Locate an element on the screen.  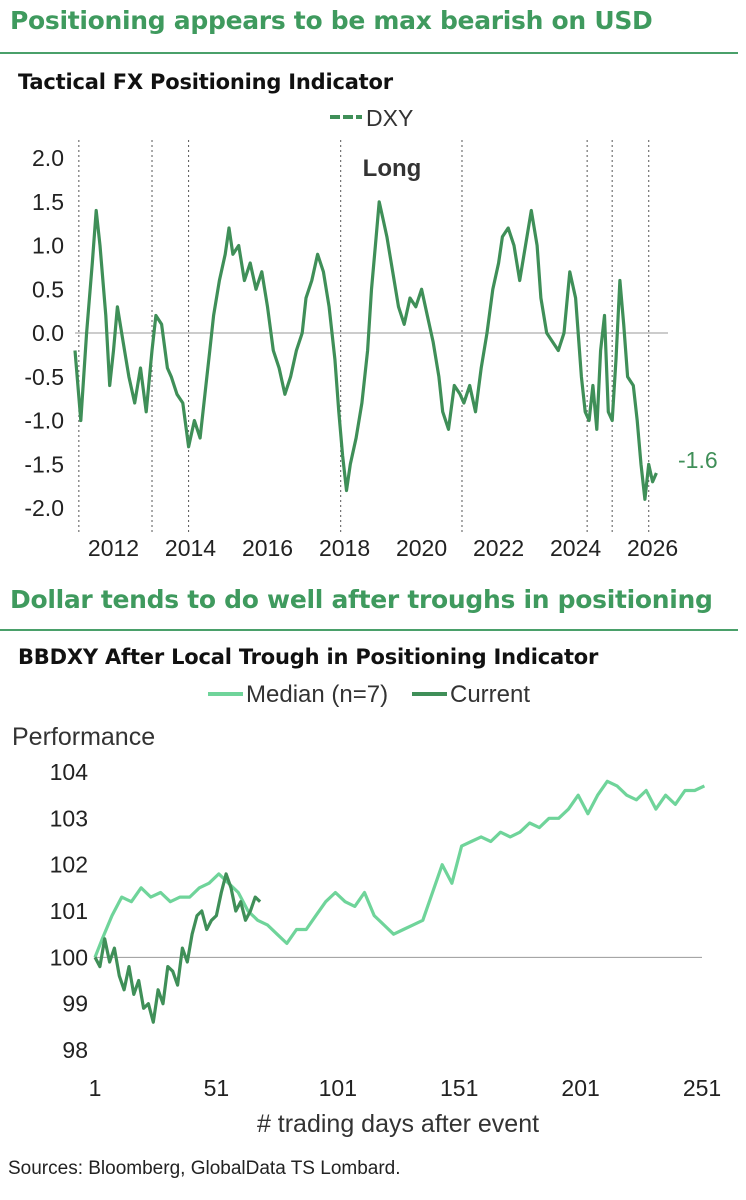
section1-divider is located at coordinates (369, 53).